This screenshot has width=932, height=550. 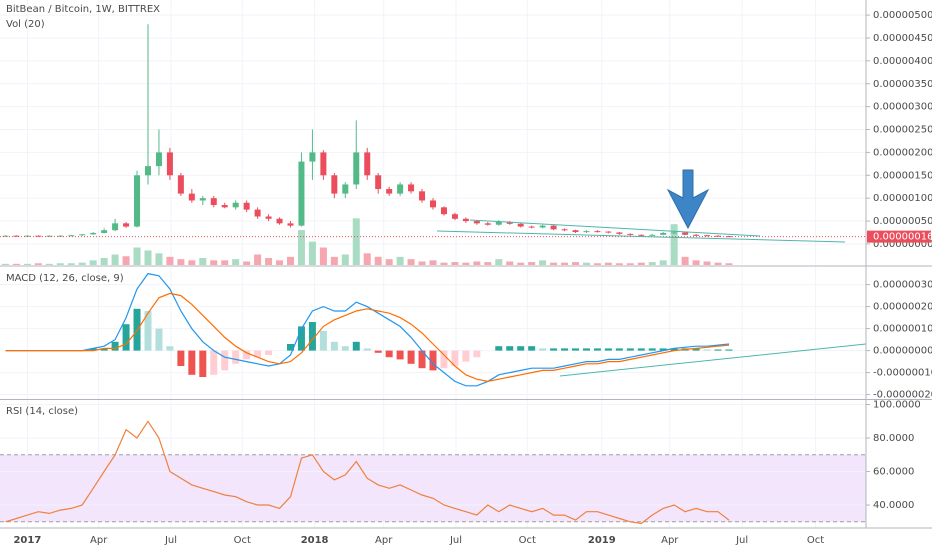 What do you see at coordinates (902, 152) in the screenshot?
I see `y-tick-label: 0.00000200` at bounding box center [902, 152].